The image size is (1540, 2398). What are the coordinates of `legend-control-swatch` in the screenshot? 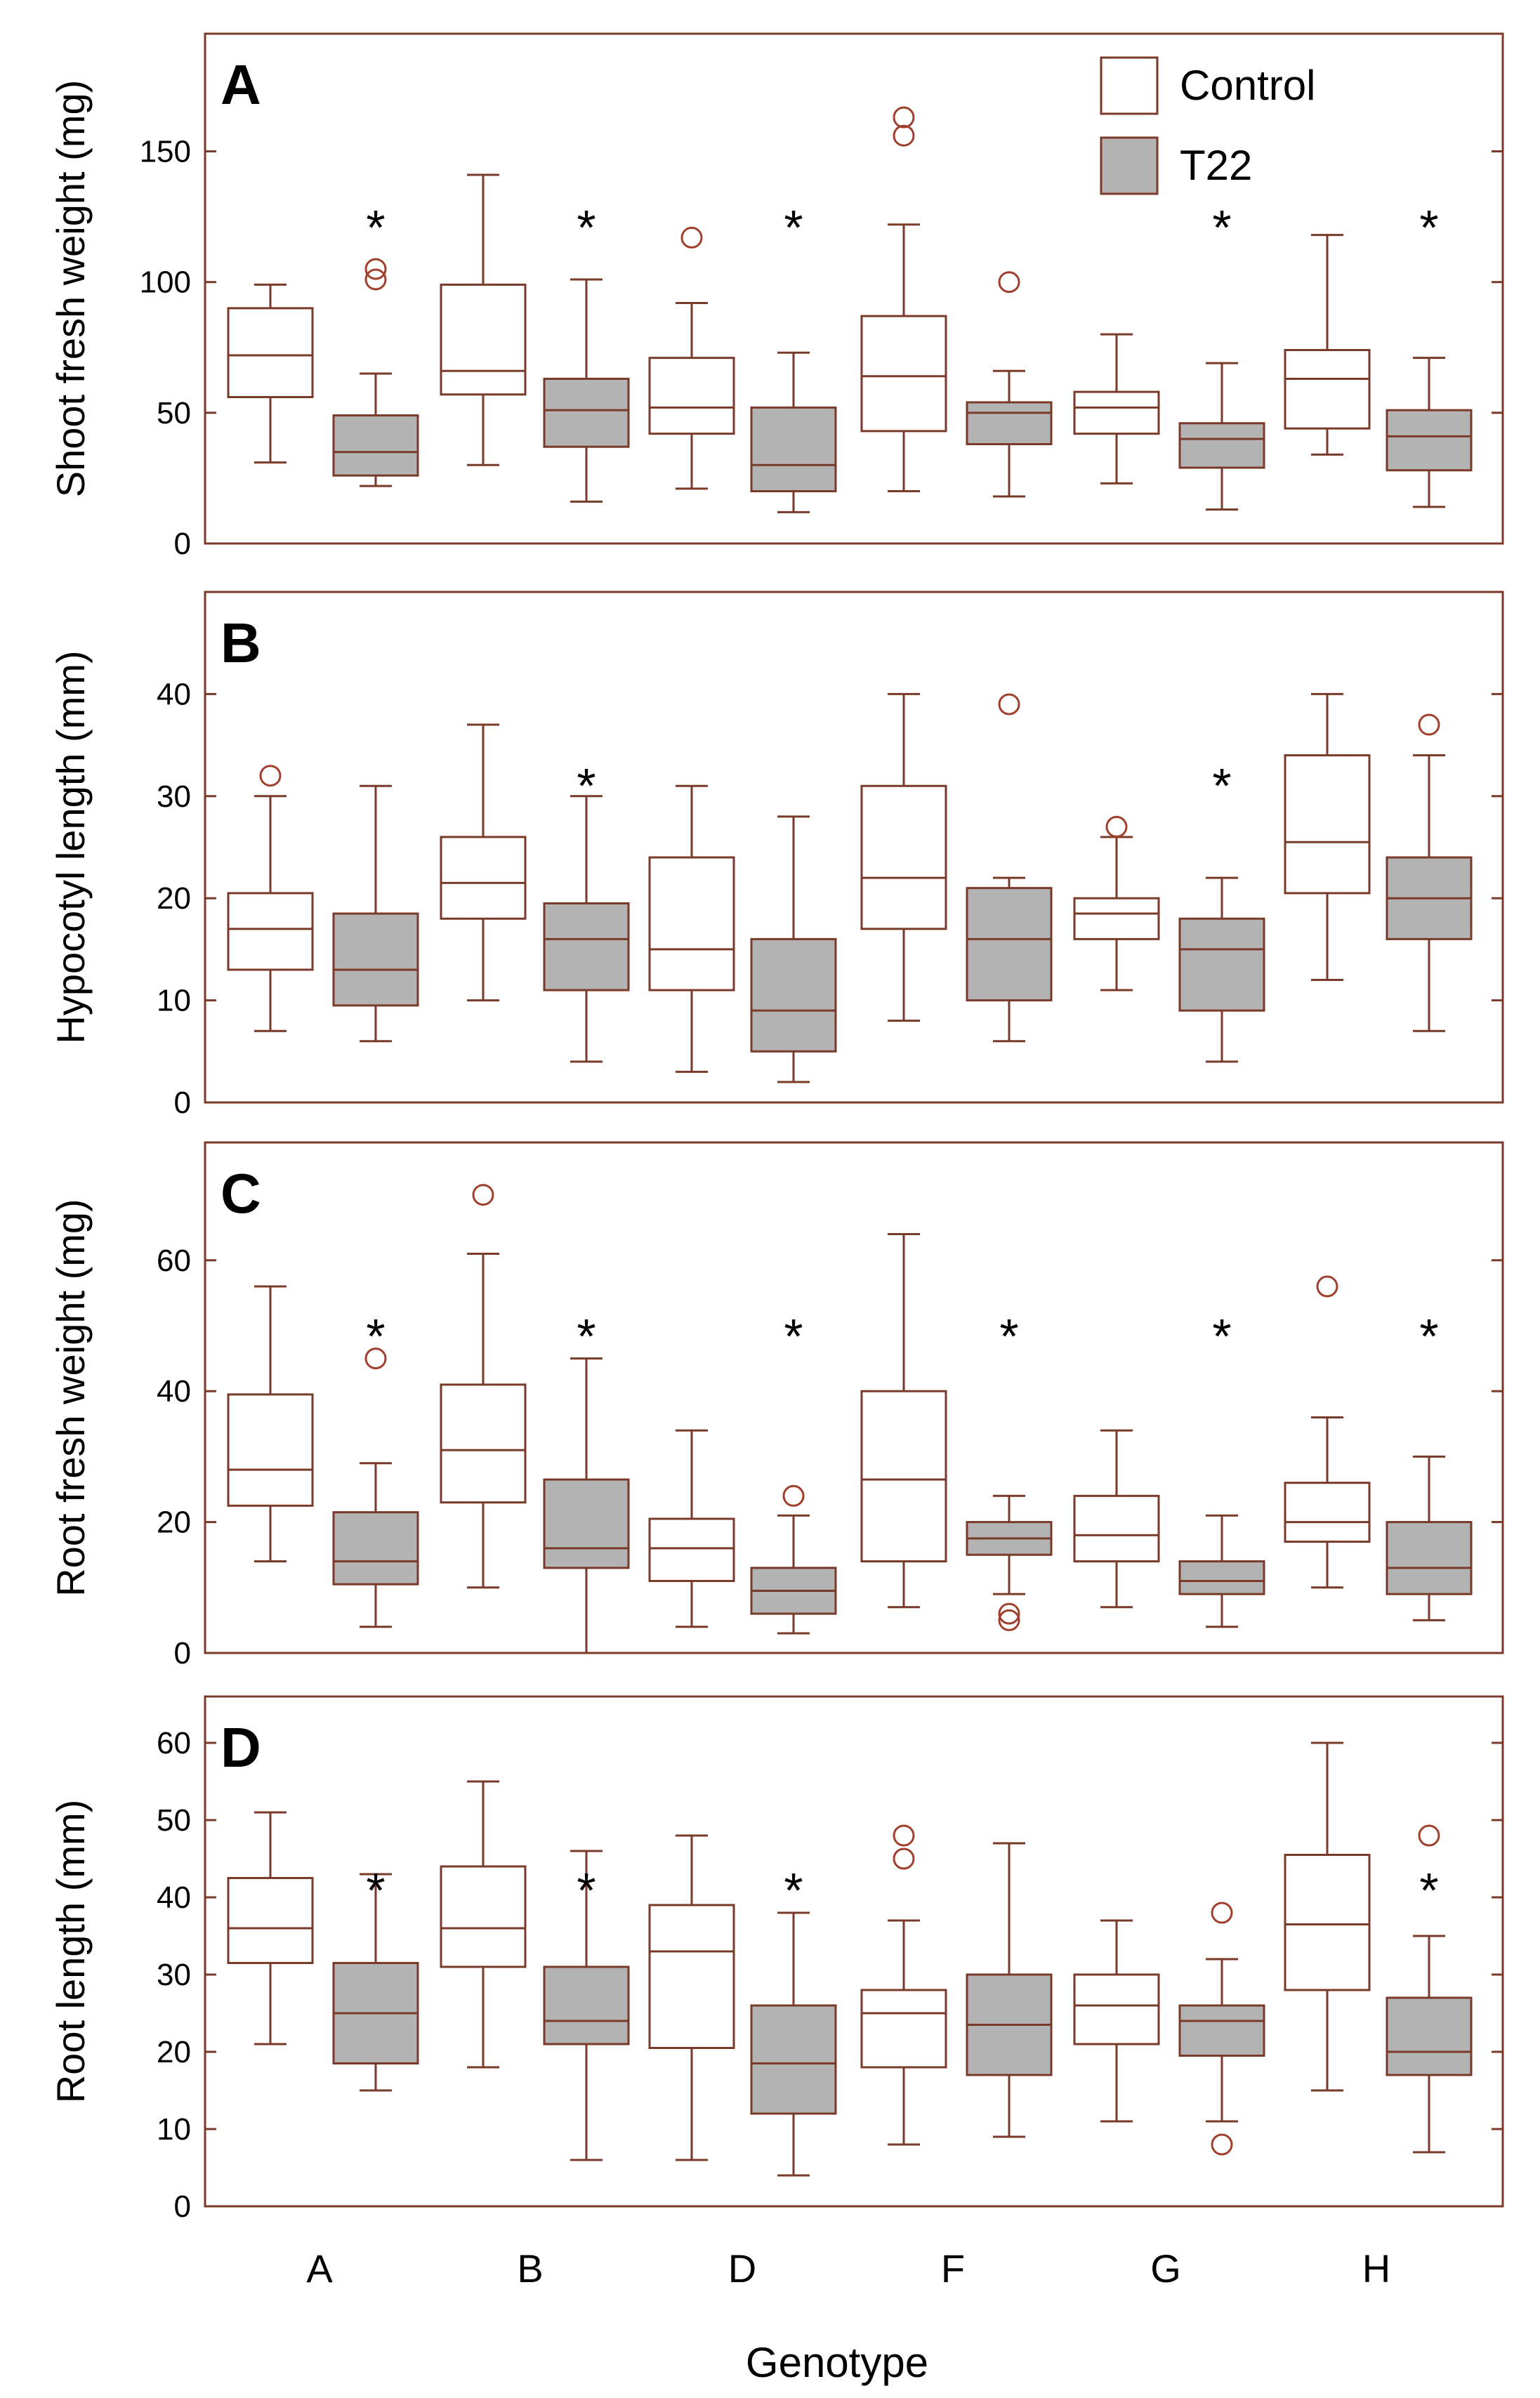 It's located at (1129, 86).